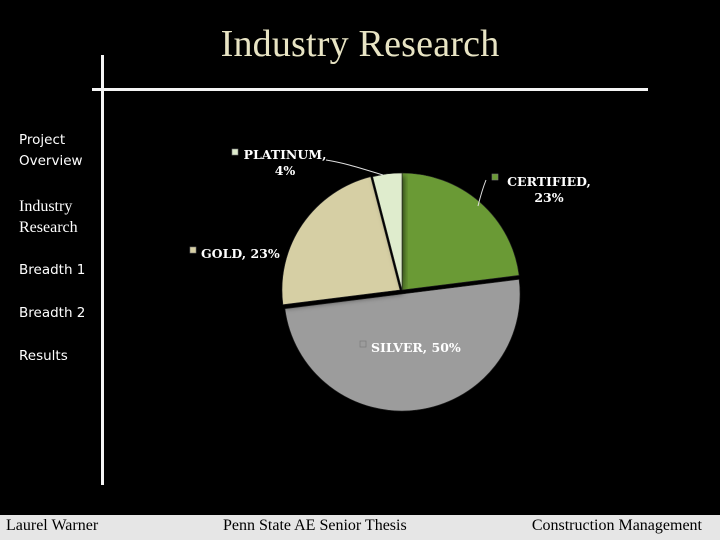  Describe the element at coordinates (64, 217) in the screenshot. I see `nav-item-industry-research: Industry Research` at that location.